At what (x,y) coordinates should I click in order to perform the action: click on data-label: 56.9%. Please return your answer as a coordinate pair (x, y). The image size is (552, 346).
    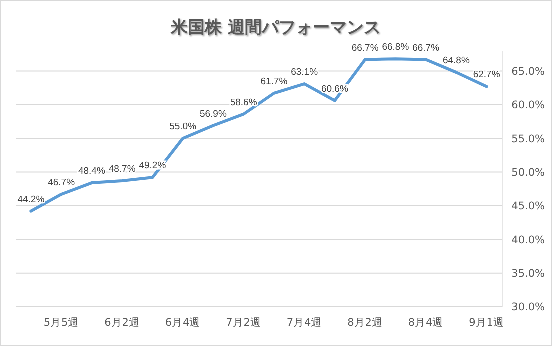
    Looking at the image, I should click on (214, 114).